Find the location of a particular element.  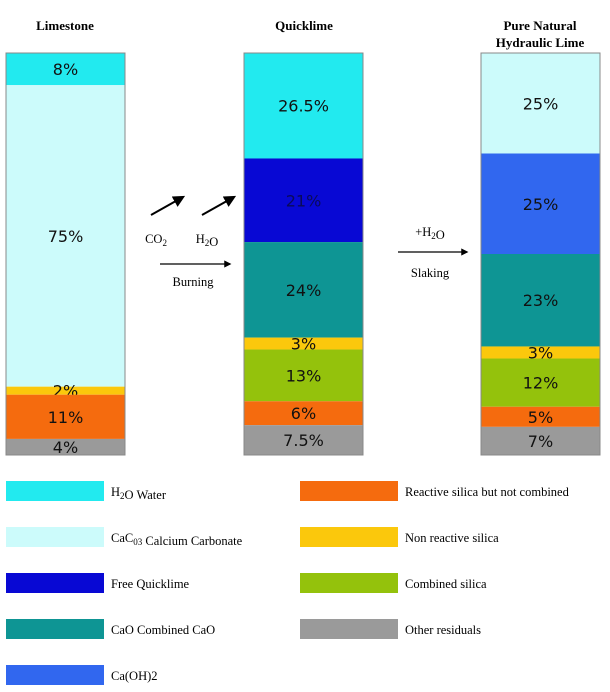

segment-label: 11% is located at coordinates (66, 417).